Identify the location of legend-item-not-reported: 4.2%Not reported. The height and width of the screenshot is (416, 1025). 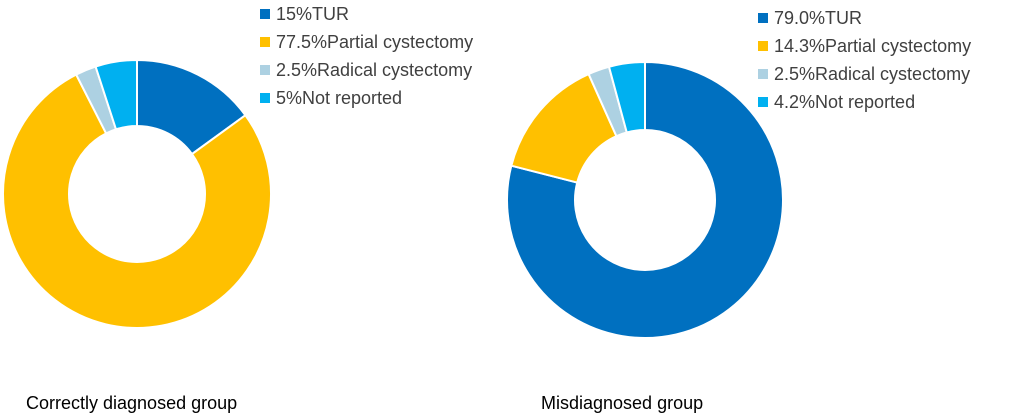
(864, 102).